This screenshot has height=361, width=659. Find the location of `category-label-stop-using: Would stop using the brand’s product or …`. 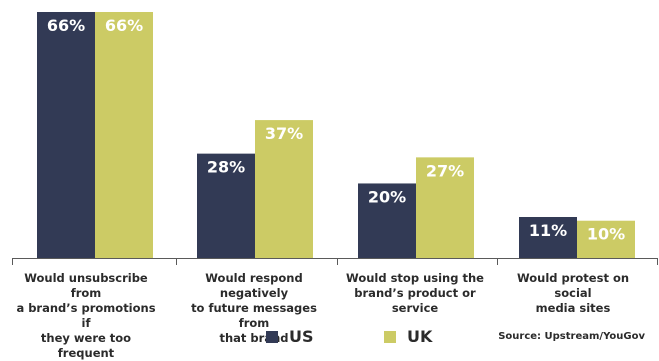

category-label-stop-using: Would stop using the brand’s product or … is located at coordinates (415, 293).